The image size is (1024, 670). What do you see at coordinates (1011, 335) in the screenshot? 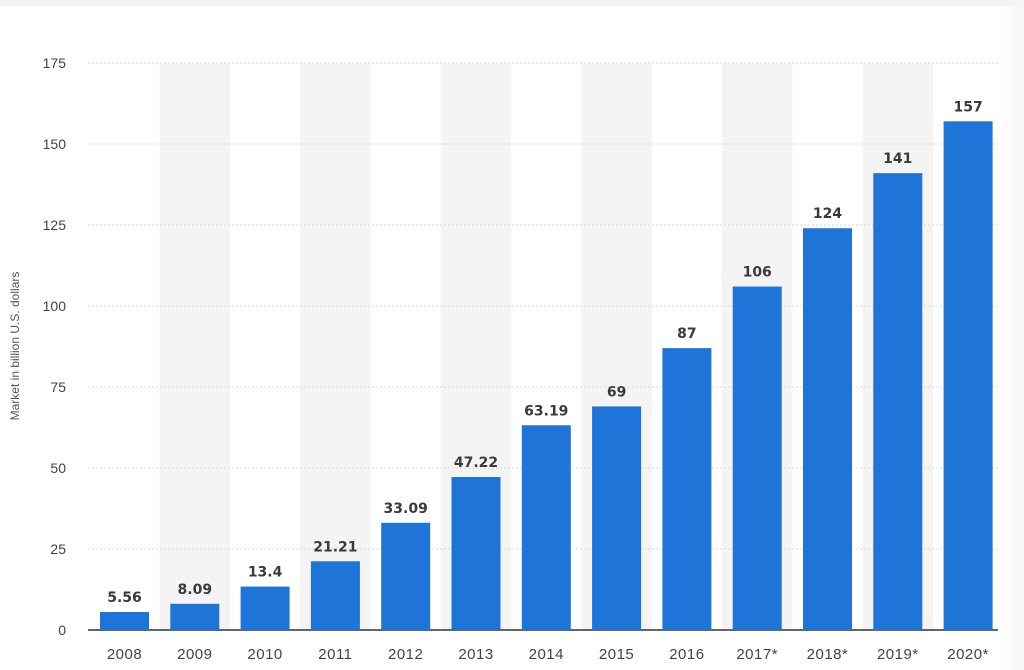
I see `right-edge` at bounding box center [1011, 335].